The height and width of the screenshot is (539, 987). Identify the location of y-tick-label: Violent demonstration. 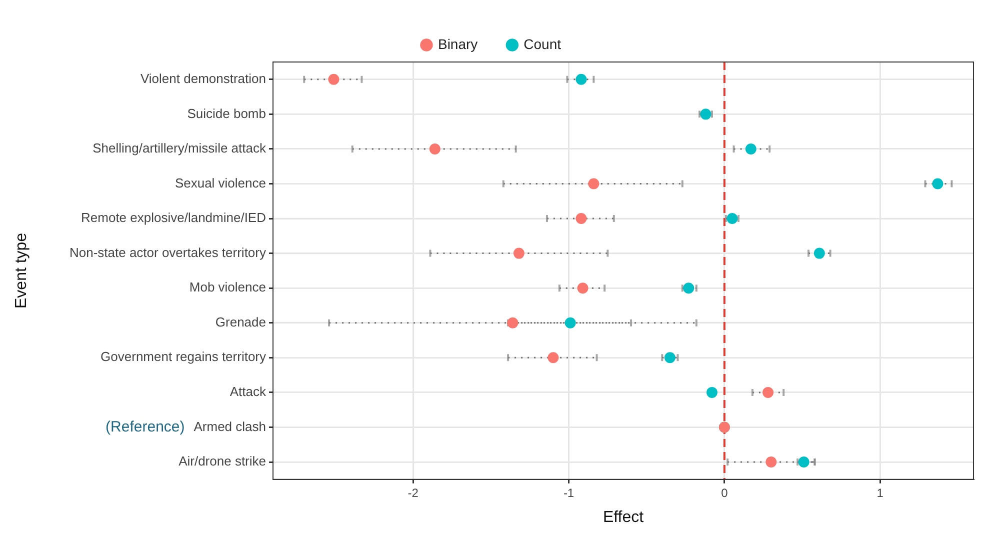
(203, 78).